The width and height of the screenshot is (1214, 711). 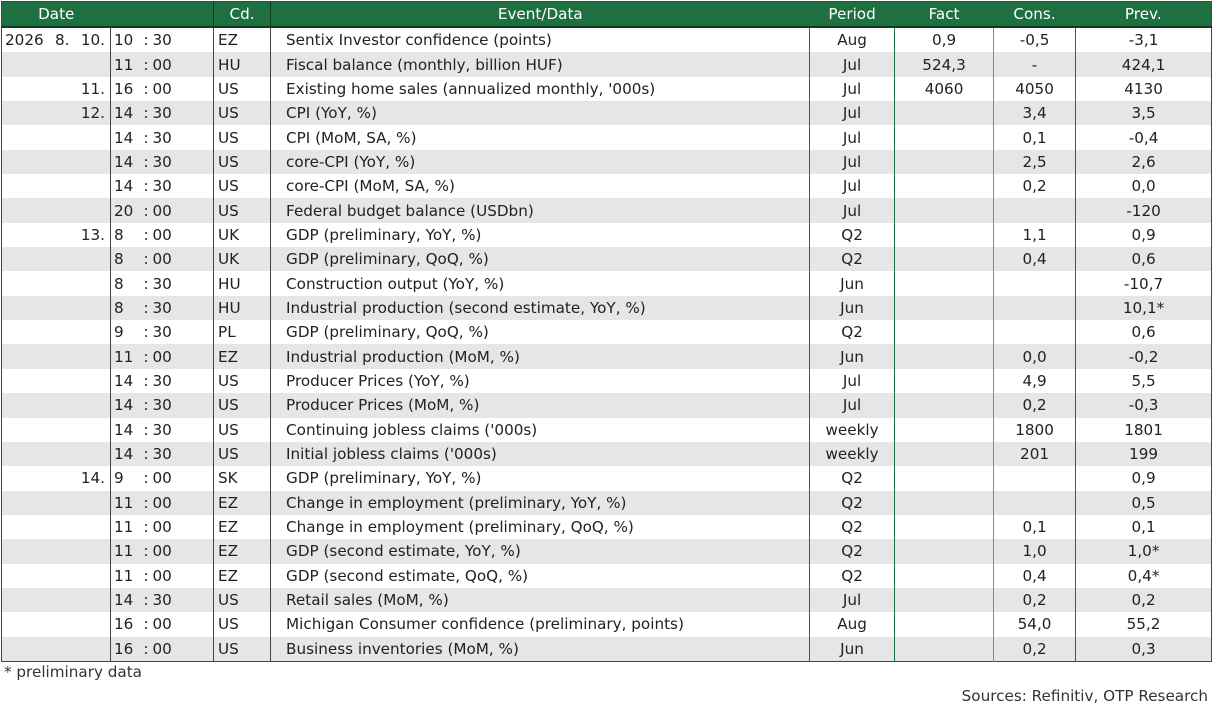 I want to click on consensus-value: 54,0, so click(x=1035, y=624).